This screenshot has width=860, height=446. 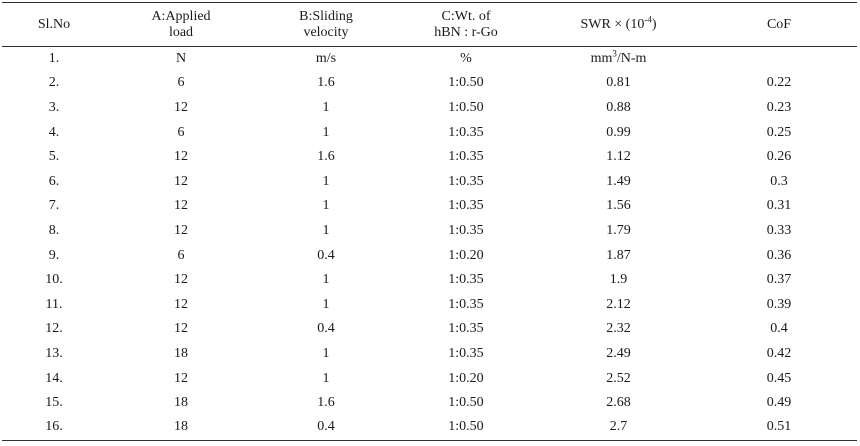 What do you see at coordinates (779, 107) in the screenshot?
I see `cell-cof: 0.23` at bounding box center [779, 107].